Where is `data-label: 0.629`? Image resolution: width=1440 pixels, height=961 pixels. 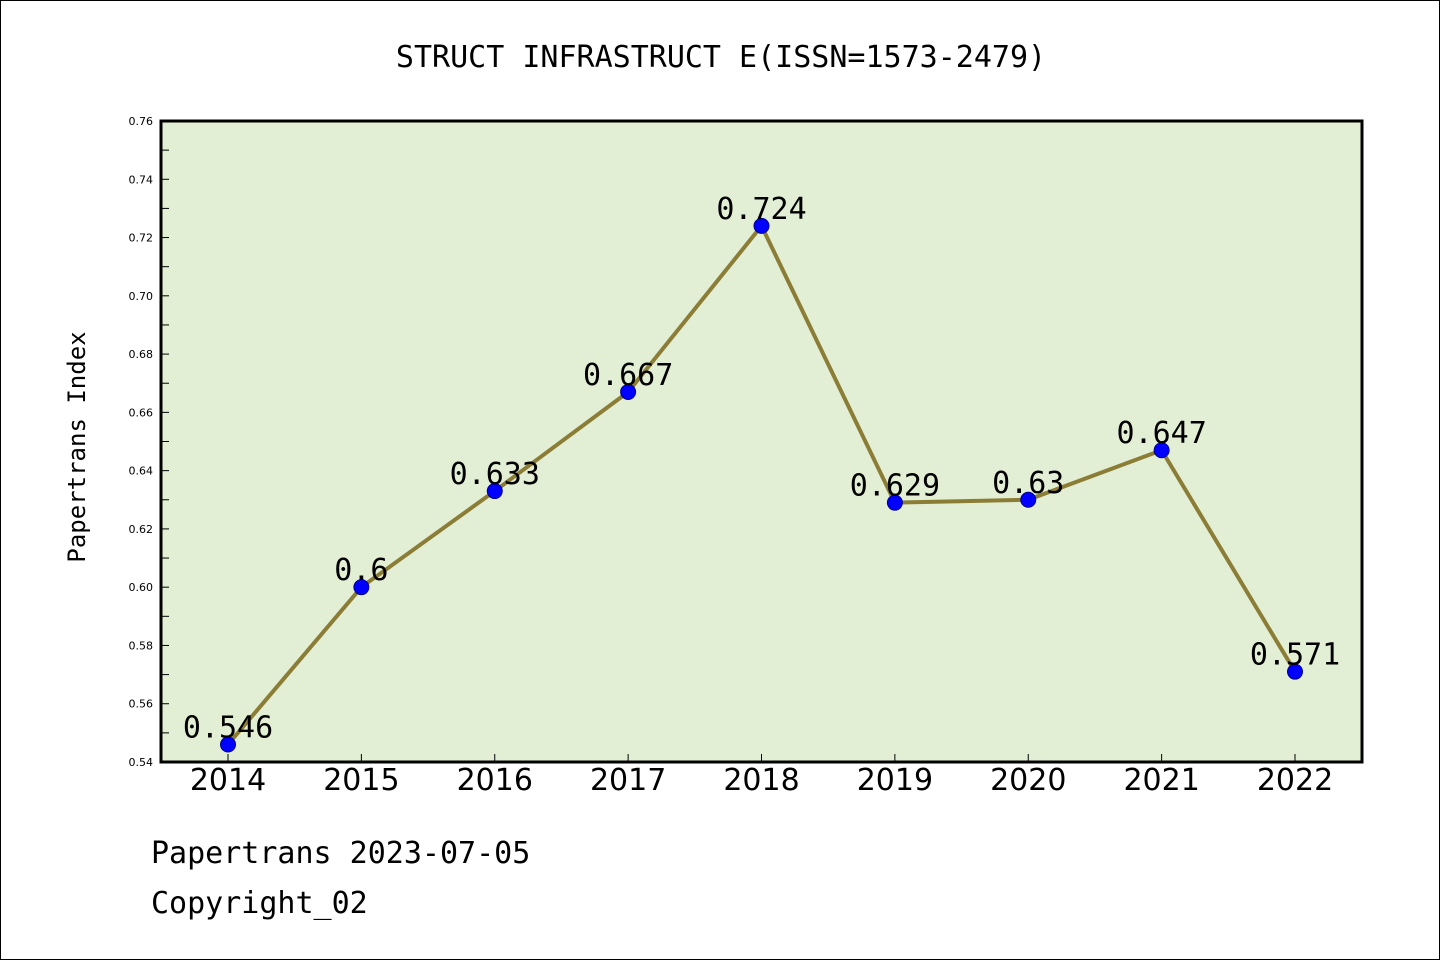 data-label: 0.629 is located at coordinates (895, 486).